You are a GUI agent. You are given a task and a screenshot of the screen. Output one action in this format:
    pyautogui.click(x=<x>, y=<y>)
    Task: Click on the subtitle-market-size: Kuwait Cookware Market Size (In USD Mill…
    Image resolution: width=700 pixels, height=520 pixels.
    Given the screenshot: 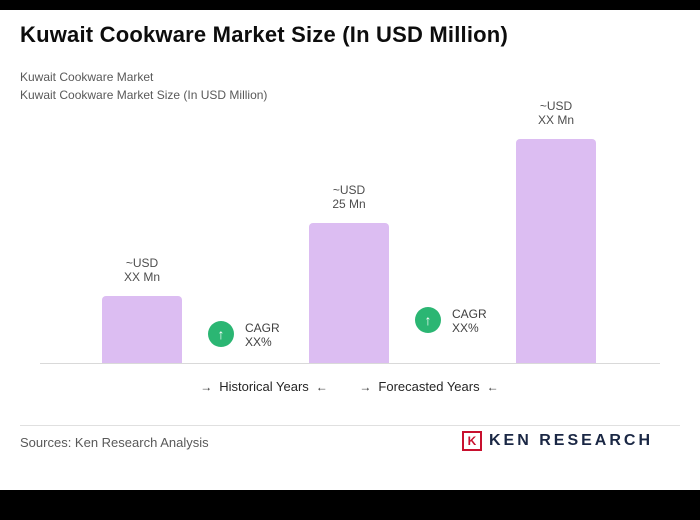 What is the action you would take?
    pyautogui.click(x=144, y=95)
    